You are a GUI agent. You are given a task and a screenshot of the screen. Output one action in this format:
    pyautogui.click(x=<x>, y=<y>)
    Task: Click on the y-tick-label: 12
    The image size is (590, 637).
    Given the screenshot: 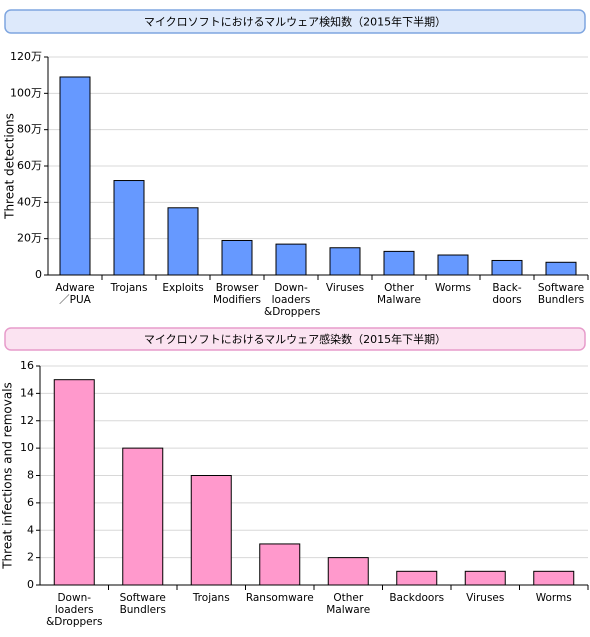 What is the action you would take?
    pyautogui.click(x=27, y=420)
    